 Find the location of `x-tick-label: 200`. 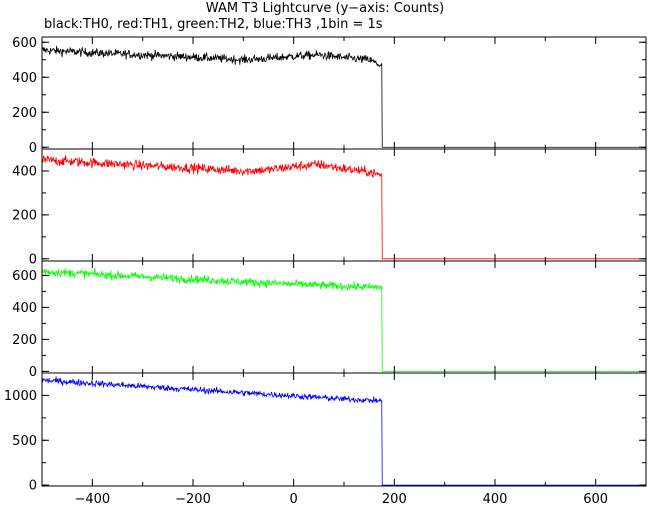

x-tick-label: 200 is located at coordinates (394, 498).